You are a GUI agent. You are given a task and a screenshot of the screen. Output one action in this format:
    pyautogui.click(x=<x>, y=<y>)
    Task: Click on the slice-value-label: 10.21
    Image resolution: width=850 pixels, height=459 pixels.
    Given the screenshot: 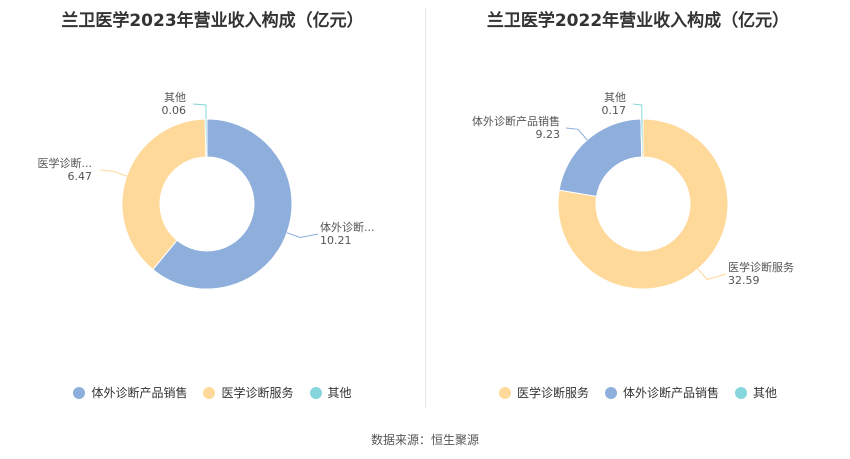 What is the action you would take?
    pyautogui.click(x=336, y=240)
    